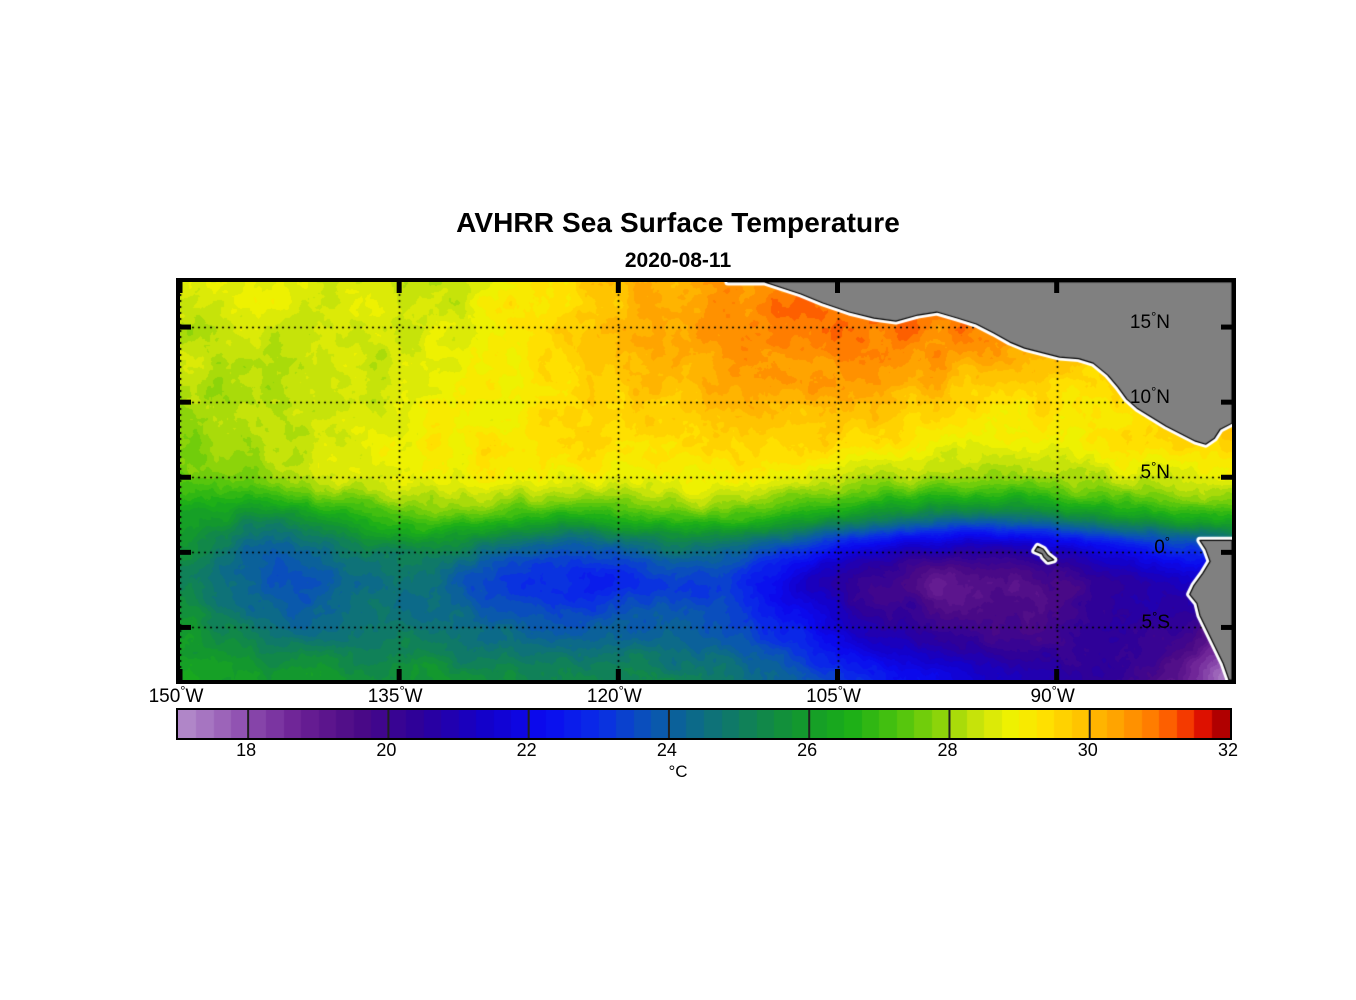 The height and width of the screenshot is (1000, 1356). I want to click on colorbar-gradient, so click(704, 724).